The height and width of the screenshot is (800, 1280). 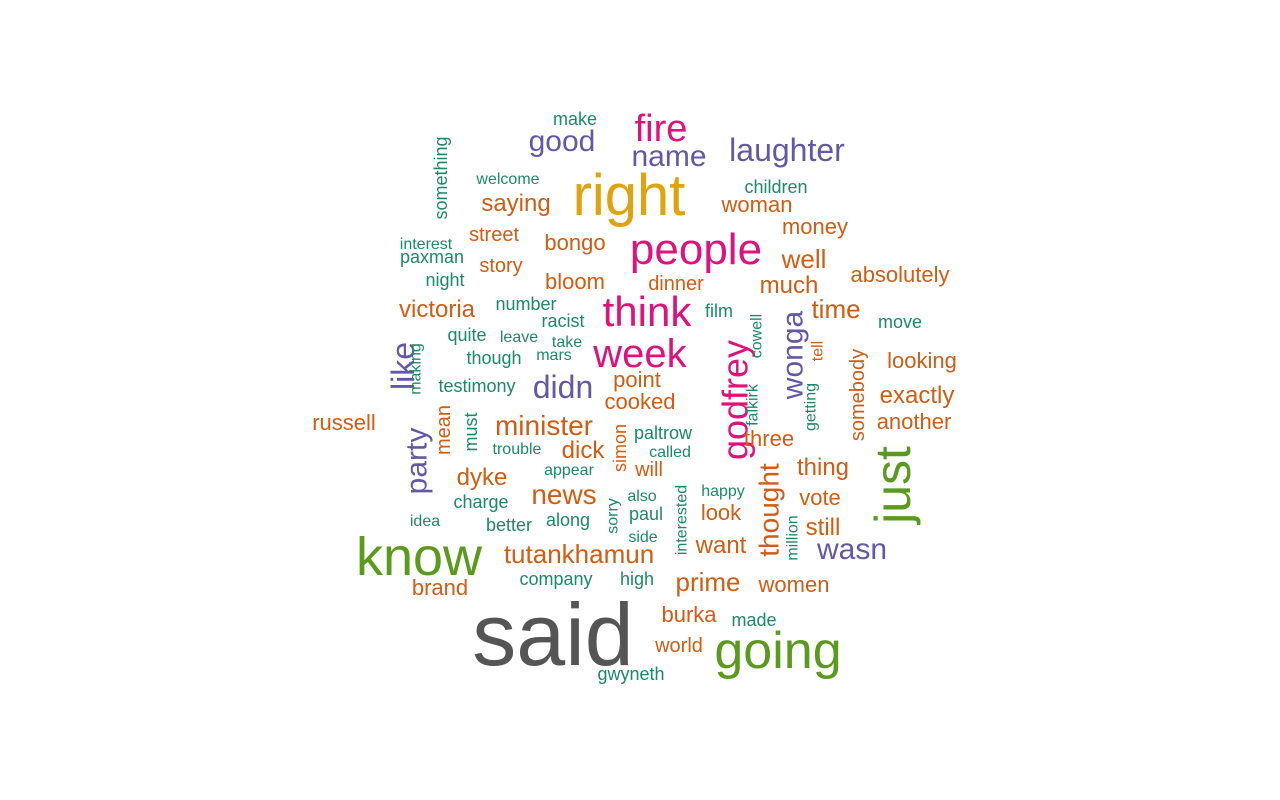 I want to click on word-woman: woman, so click(x=757, y=204).